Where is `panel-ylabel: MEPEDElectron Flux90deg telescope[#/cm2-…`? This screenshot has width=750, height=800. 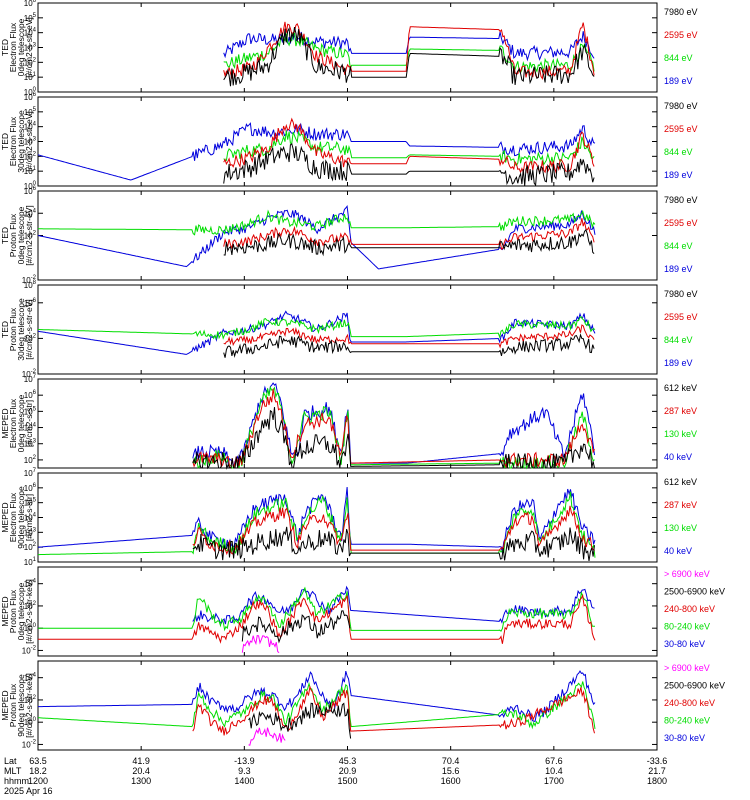 panel-ylabel: MEPEDElectron Flux90deg telescope[#/cm2-… is located at coordinates (17, 517).